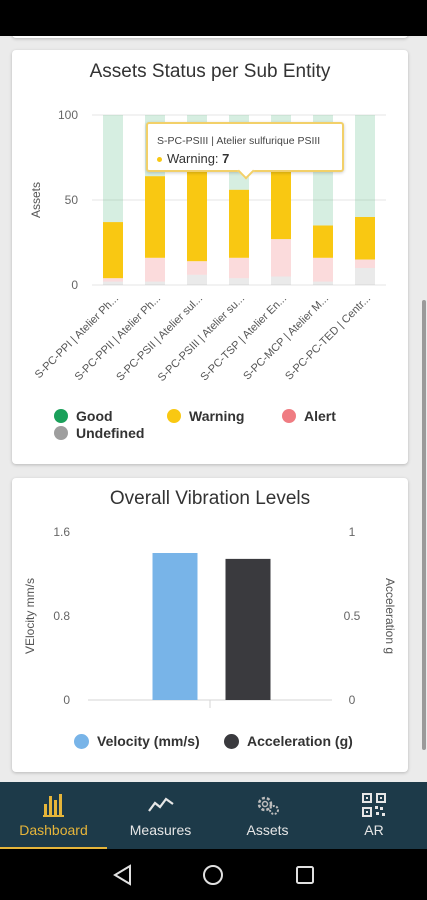 The image size is (427, 900). What do you see at coordinates (53, 805) in the screenshot?
I see `bar-chart-icon` at bounding box center [53, 805].